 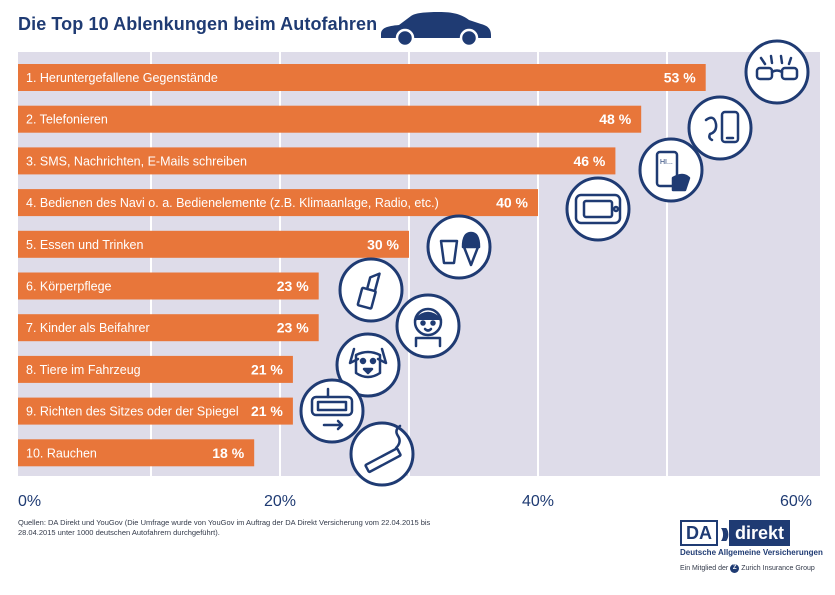 I want to click on phone-ear-icon, so click(x=720, y=128).